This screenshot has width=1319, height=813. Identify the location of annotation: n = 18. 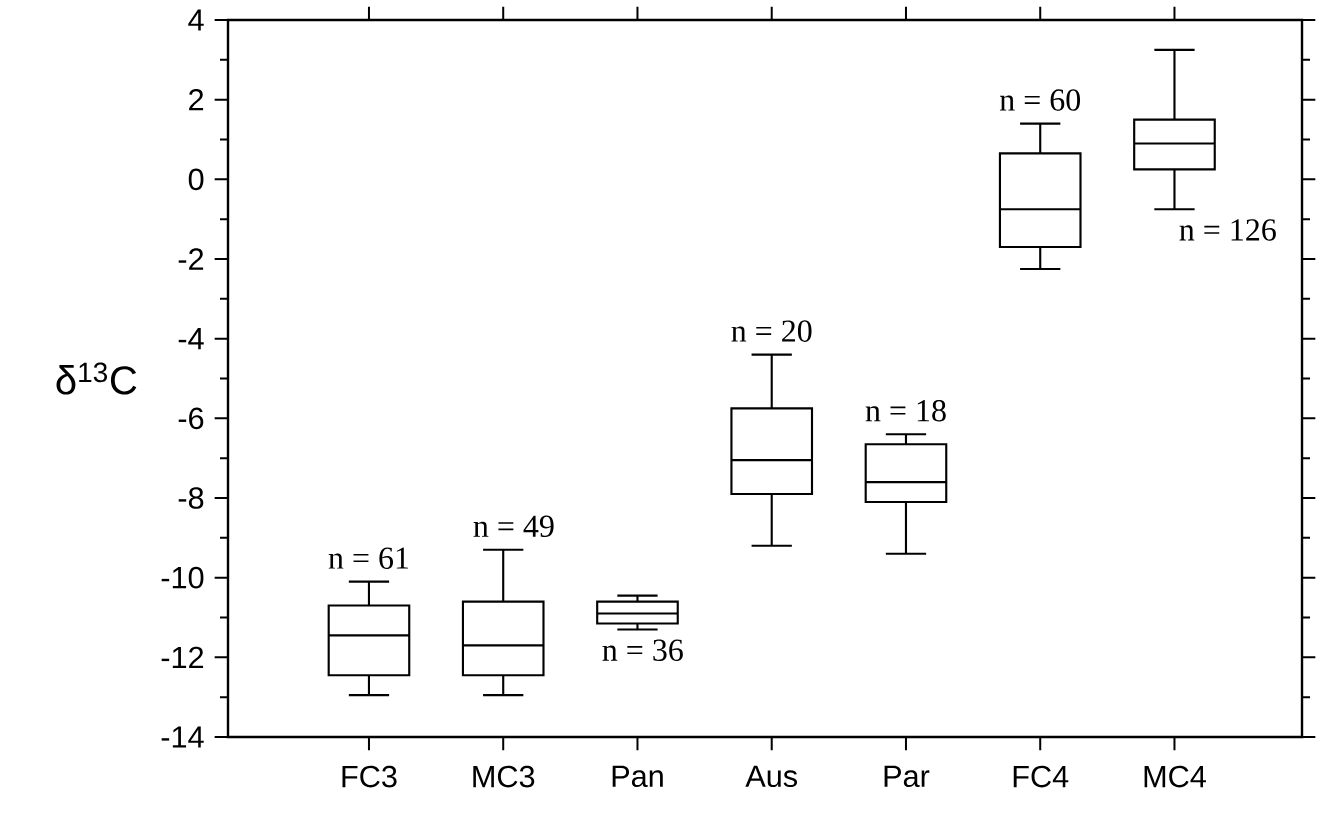
(905, 410).